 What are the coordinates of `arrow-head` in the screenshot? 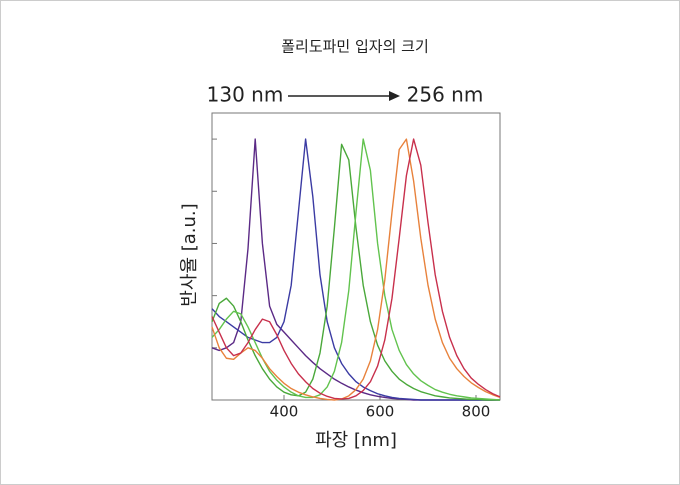 It's located at (394, 96).